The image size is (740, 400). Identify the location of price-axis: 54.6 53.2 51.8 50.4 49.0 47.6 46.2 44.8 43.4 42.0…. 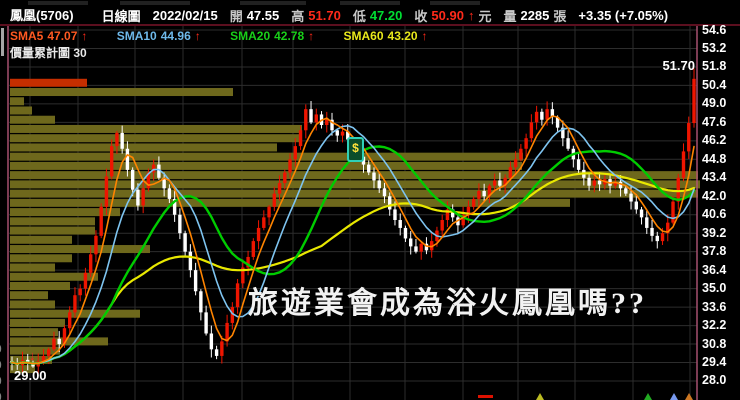
(720, 200).